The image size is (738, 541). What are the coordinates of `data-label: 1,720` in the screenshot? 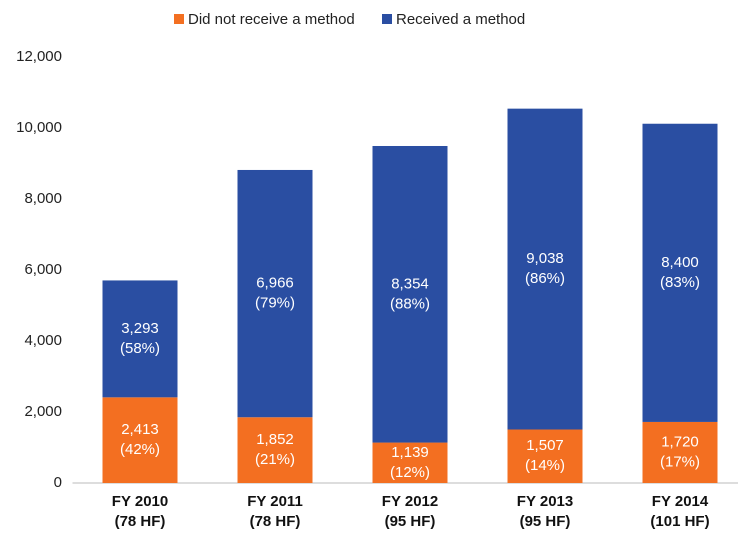 It's located at (680, 441).